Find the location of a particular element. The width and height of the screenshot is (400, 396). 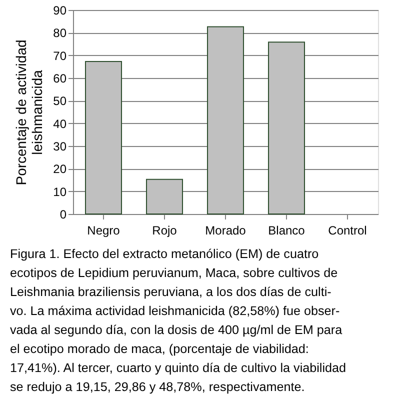

y-tick-label: 80 is located at coordinates (60, 33).